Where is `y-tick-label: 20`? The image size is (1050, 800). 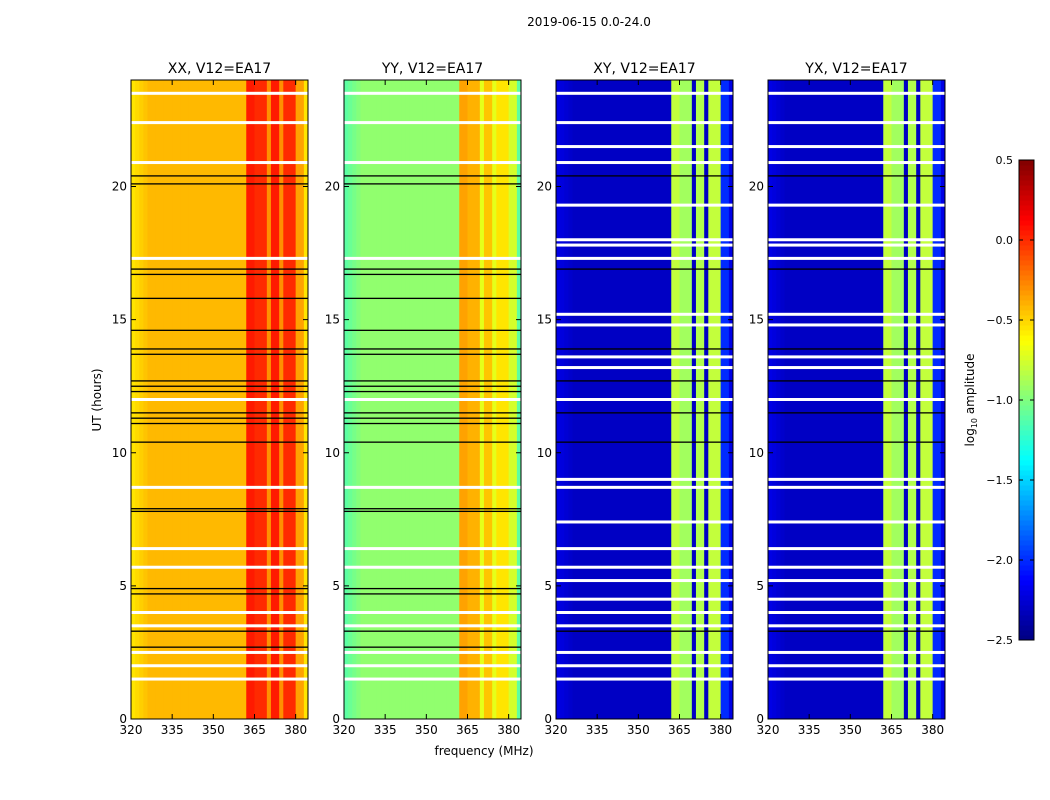 y-tick-label: 20 is located at coordinates (119, 187).